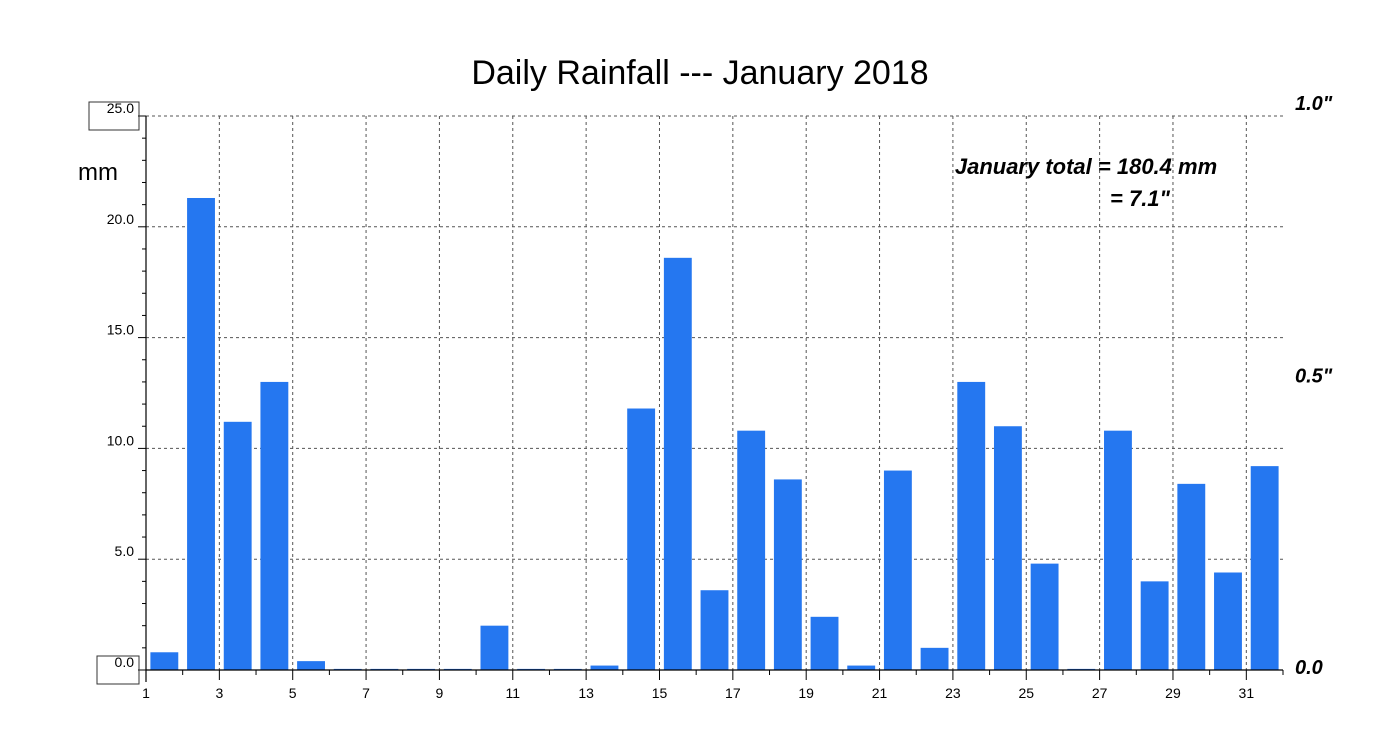  I want to click on x-tick-labels: 1 3 5 7 9 11 13 15 17 19 21 23 25 27 29 31, so click(698, 693).